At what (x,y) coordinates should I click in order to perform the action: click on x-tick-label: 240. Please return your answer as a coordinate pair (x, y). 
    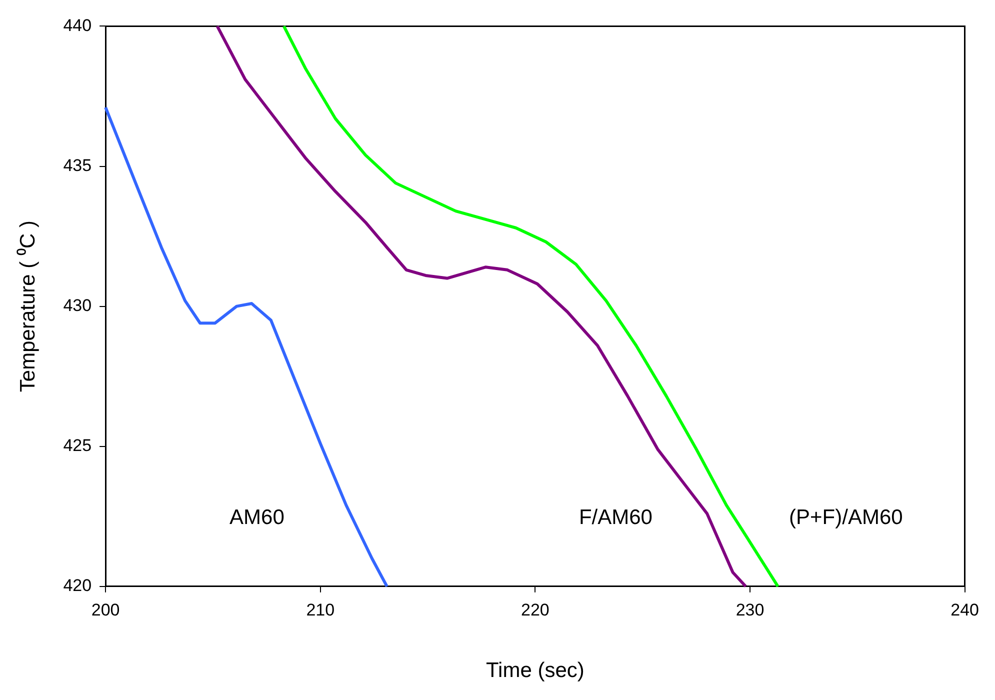
    Looking at the image, I should click on (965, 610).